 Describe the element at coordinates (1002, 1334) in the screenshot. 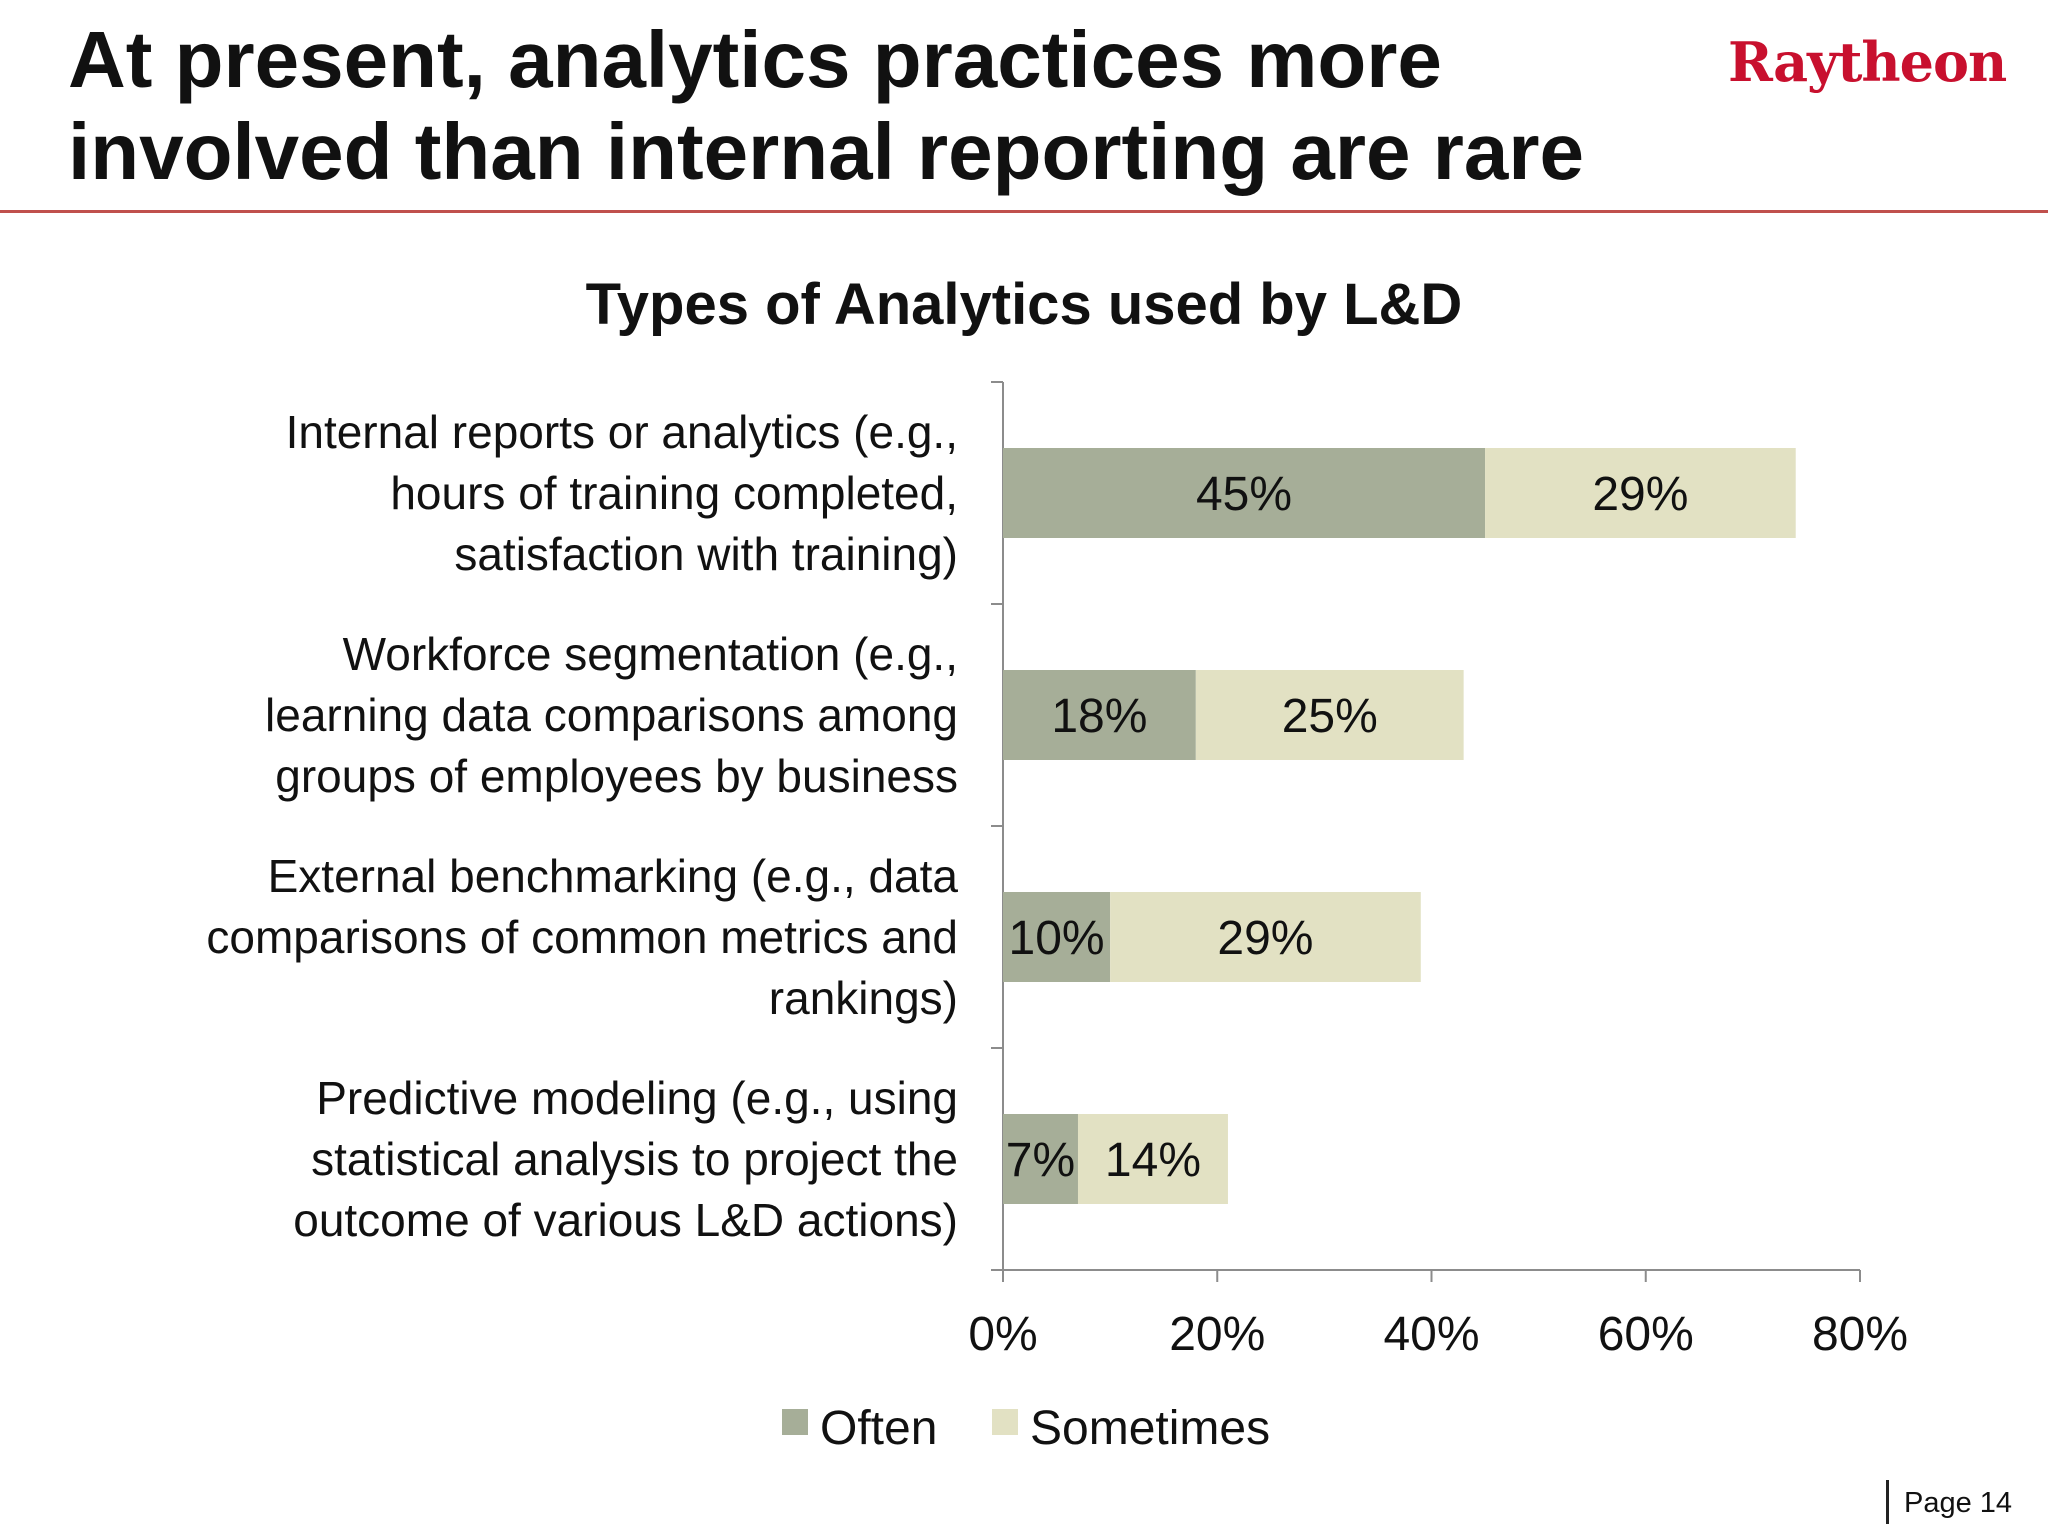

I see `x-tick-label: 0%` at that location.